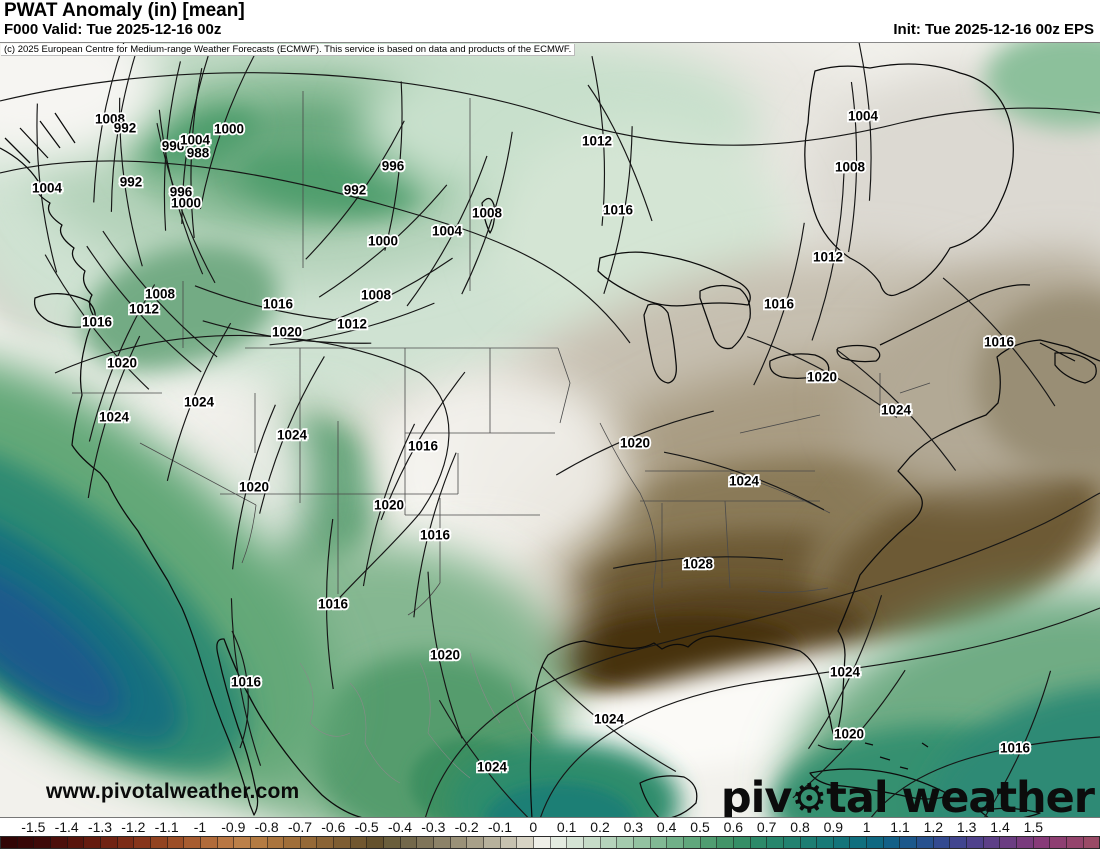 Image resolution: width=1100 pixels, height=850 pixels. What do you see at coordinates (674, 279) in the screenshot?
I see `lake-superior` at bounding box center [674, 279].